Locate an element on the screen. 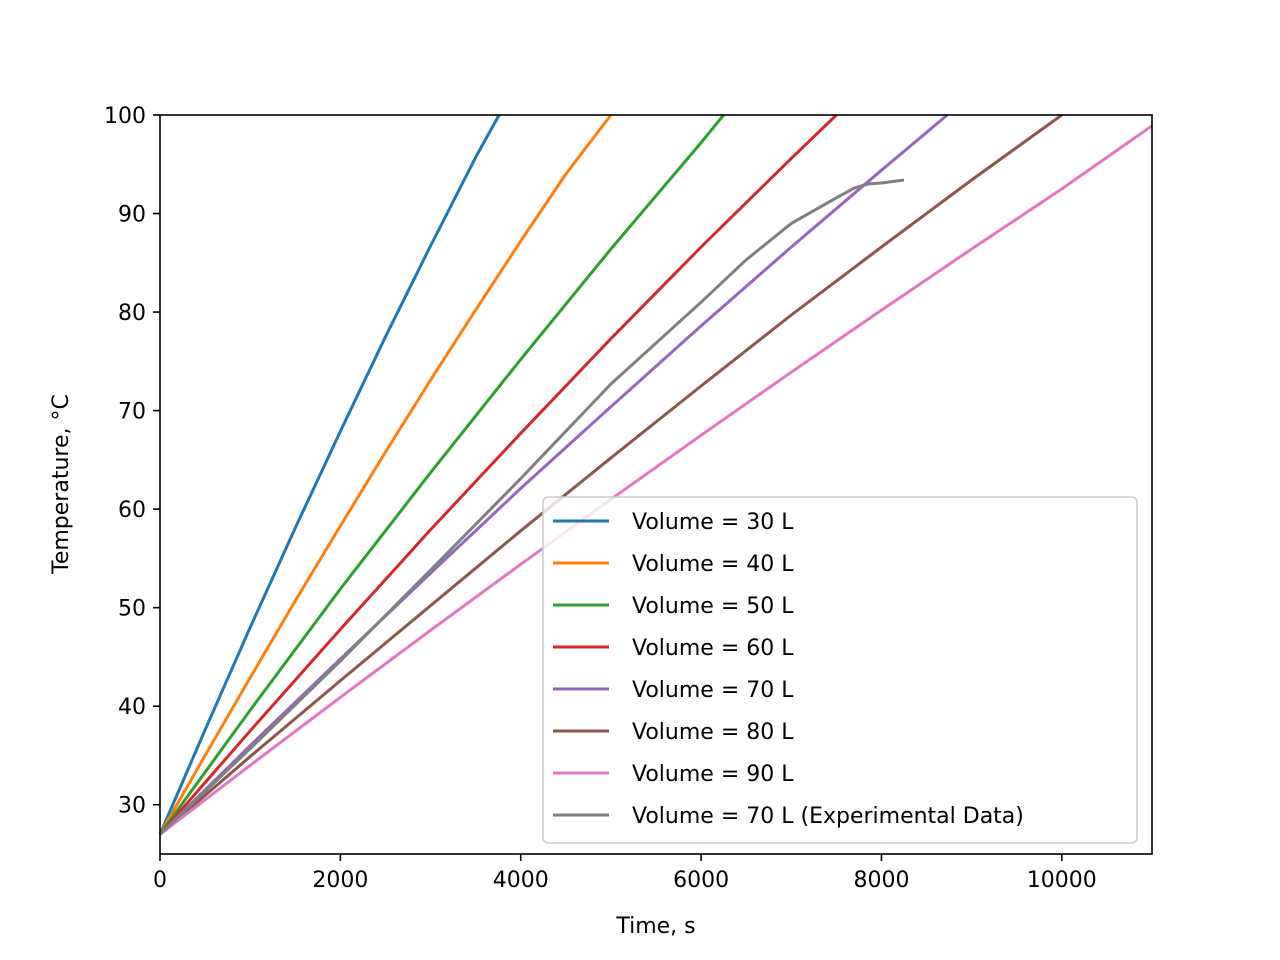 The width and height of the screenshot is (1280, 960). y-tick-label-6: 90 is located at coordinates (132, 215).